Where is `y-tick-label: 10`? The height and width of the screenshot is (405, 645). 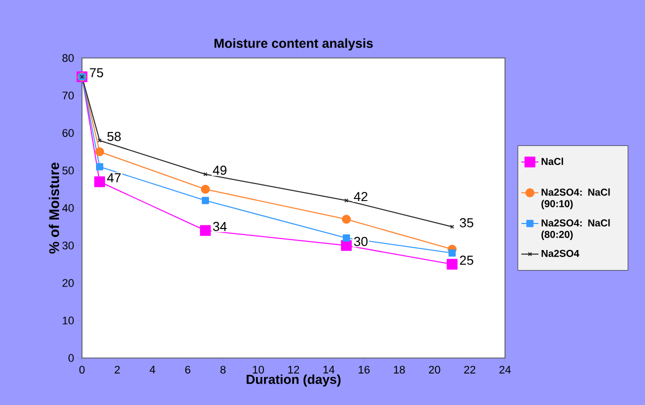
y-tick-label: 10 is located at coordinates (68, 320).